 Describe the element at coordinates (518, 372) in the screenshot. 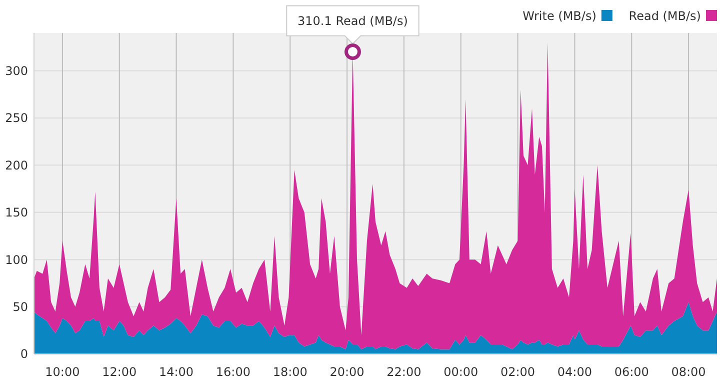

I see `x-tick-label: 02:00` at that location.